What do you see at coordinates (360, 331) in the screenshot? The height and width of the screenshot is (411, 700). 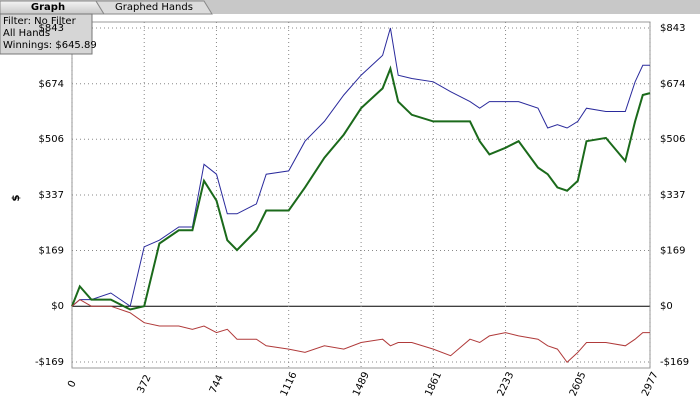 I see `series-line` at bounding box center [360, 331].